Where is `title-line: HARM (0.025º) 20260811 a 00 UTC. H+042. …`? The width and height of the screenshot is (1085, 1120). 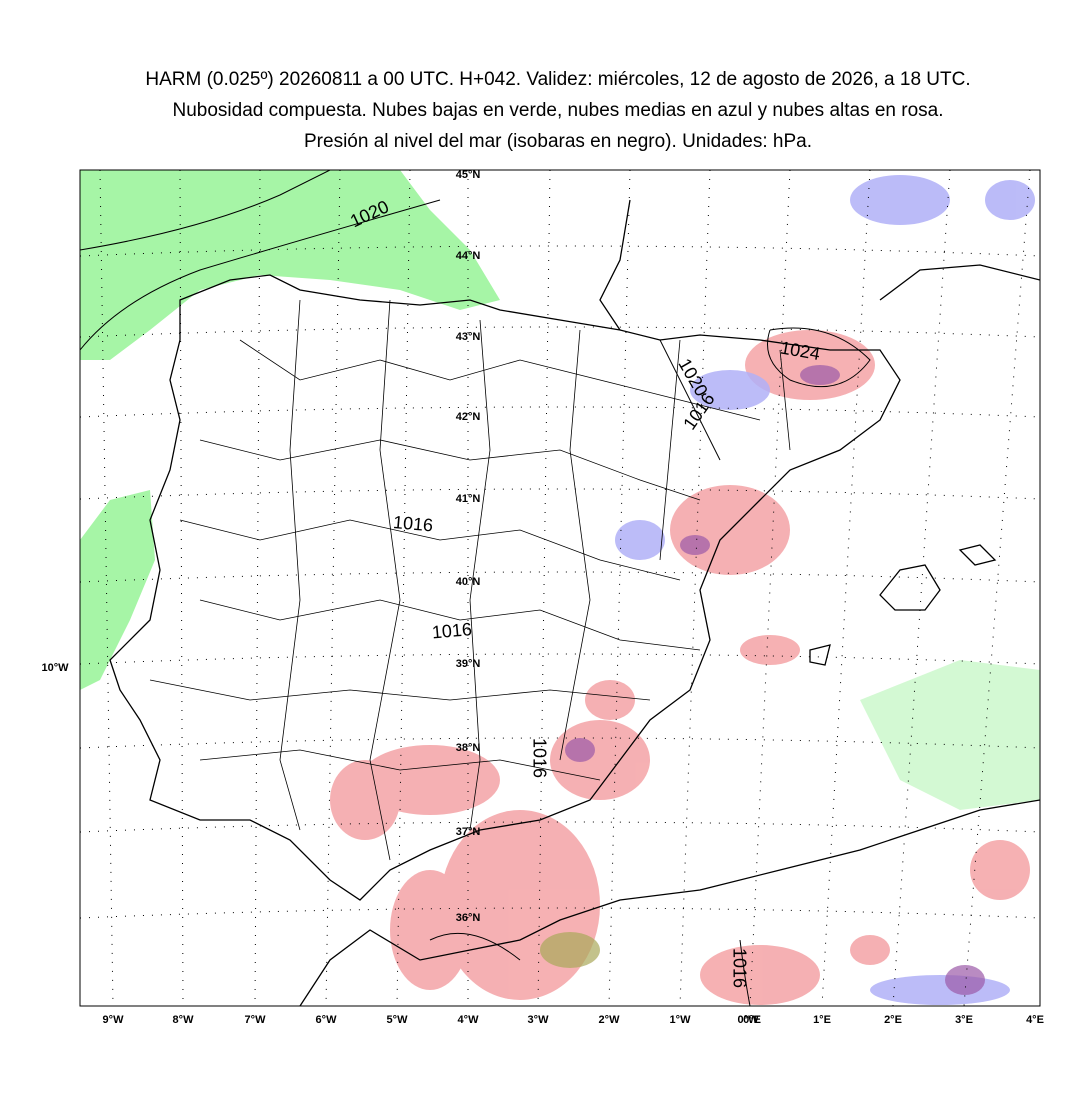 title-line: HARM (0.025º) 20260811 a 00 UTC. H+042. … is located at coordinates (557, 79).